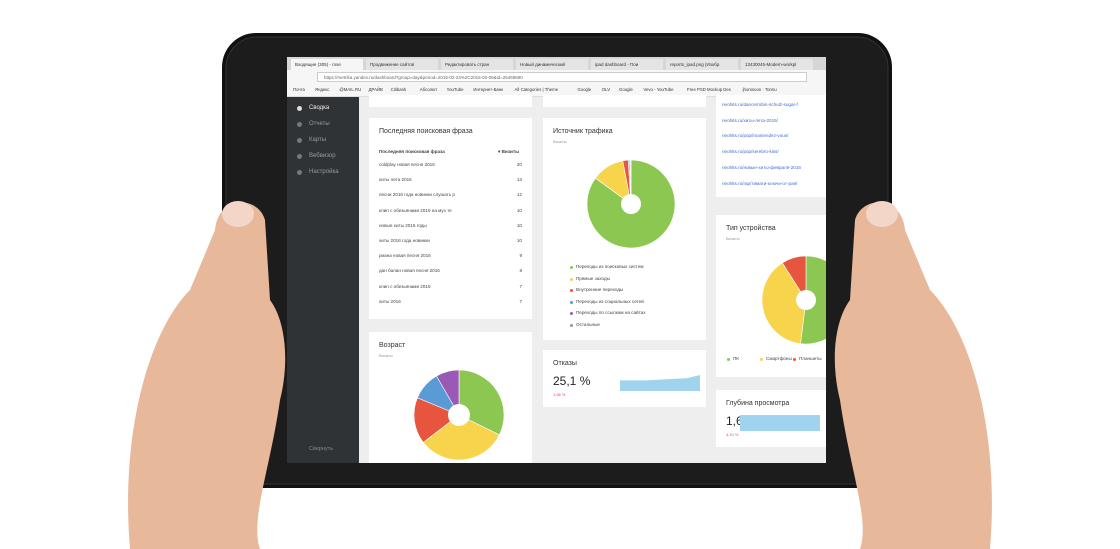 The width and height of the screenshot is (1120, 549). What do you see at coordinates (600, 289) in the screenshot?
I see `legend-label: Внутренние переходы` at bounding box center [600, 289].